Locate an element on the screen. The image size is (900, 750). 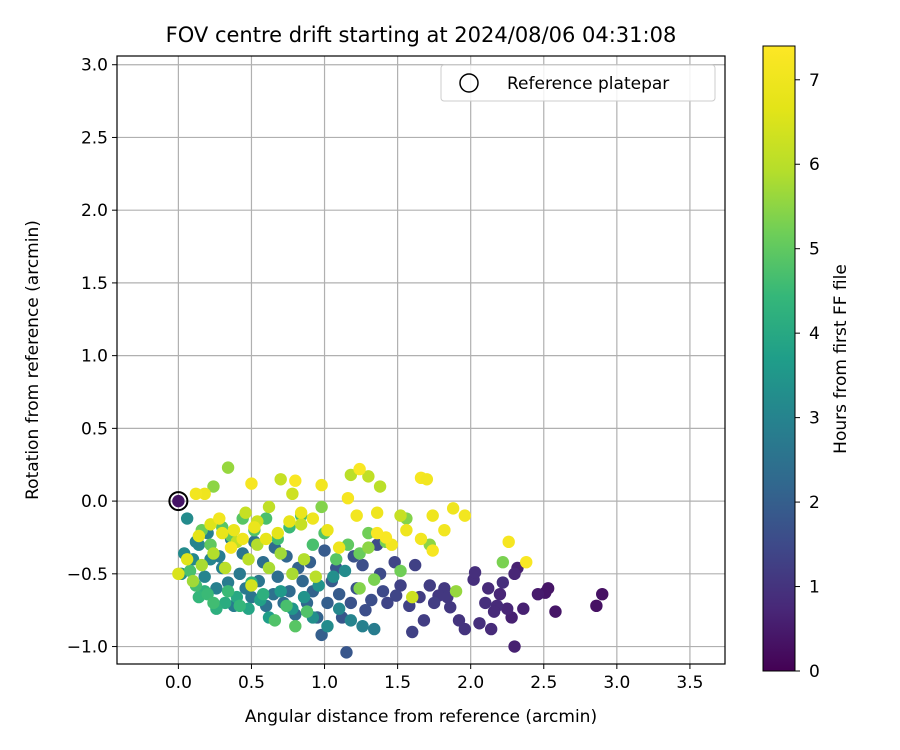
x-tick-label: 0.0 is located at coordinates (178, 683).